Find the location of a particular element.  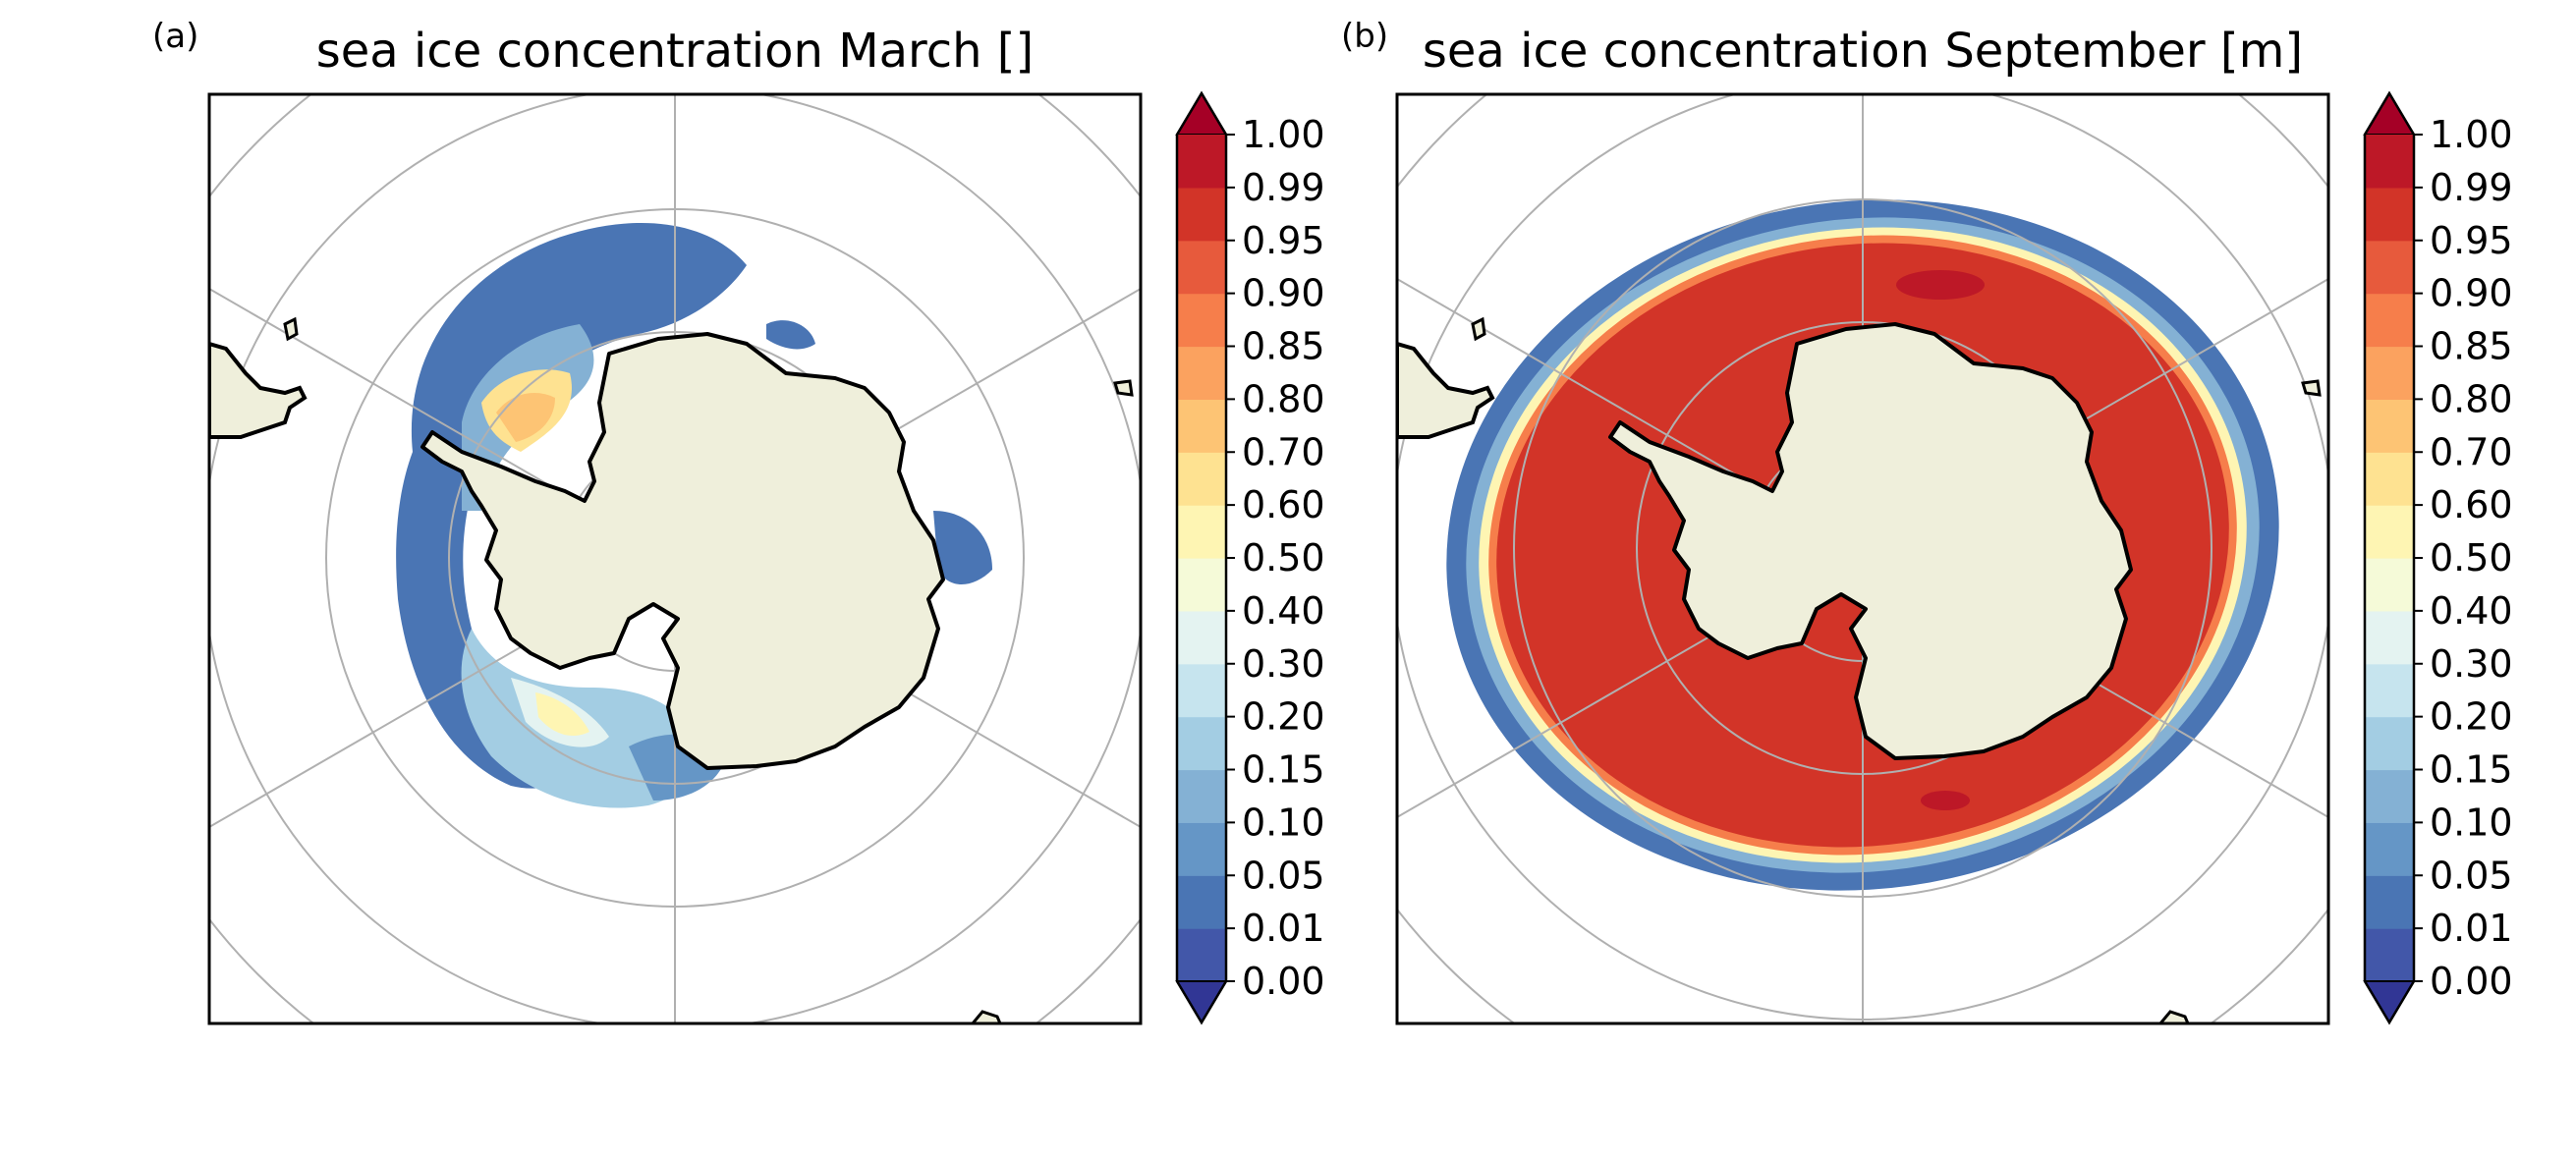

panel-label: (b) is located at coordinates (1364, 36).